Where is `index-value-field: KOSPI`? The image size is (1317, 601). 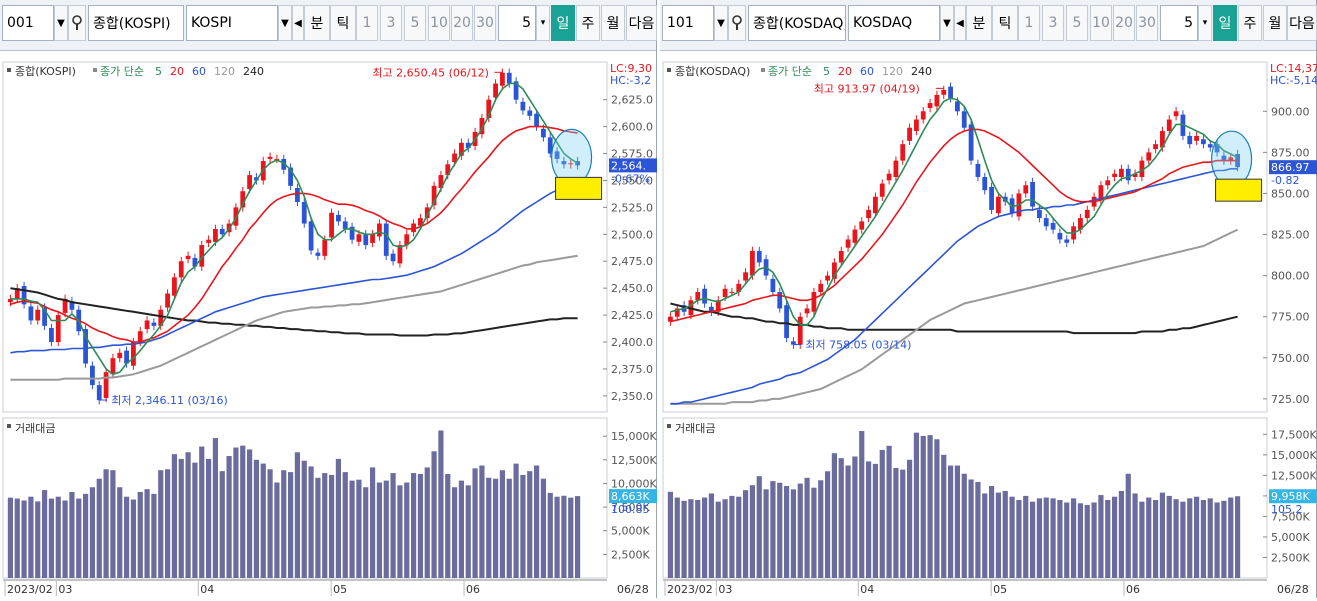 index-value-field: KOSPI is located at coordinates (232, 23).